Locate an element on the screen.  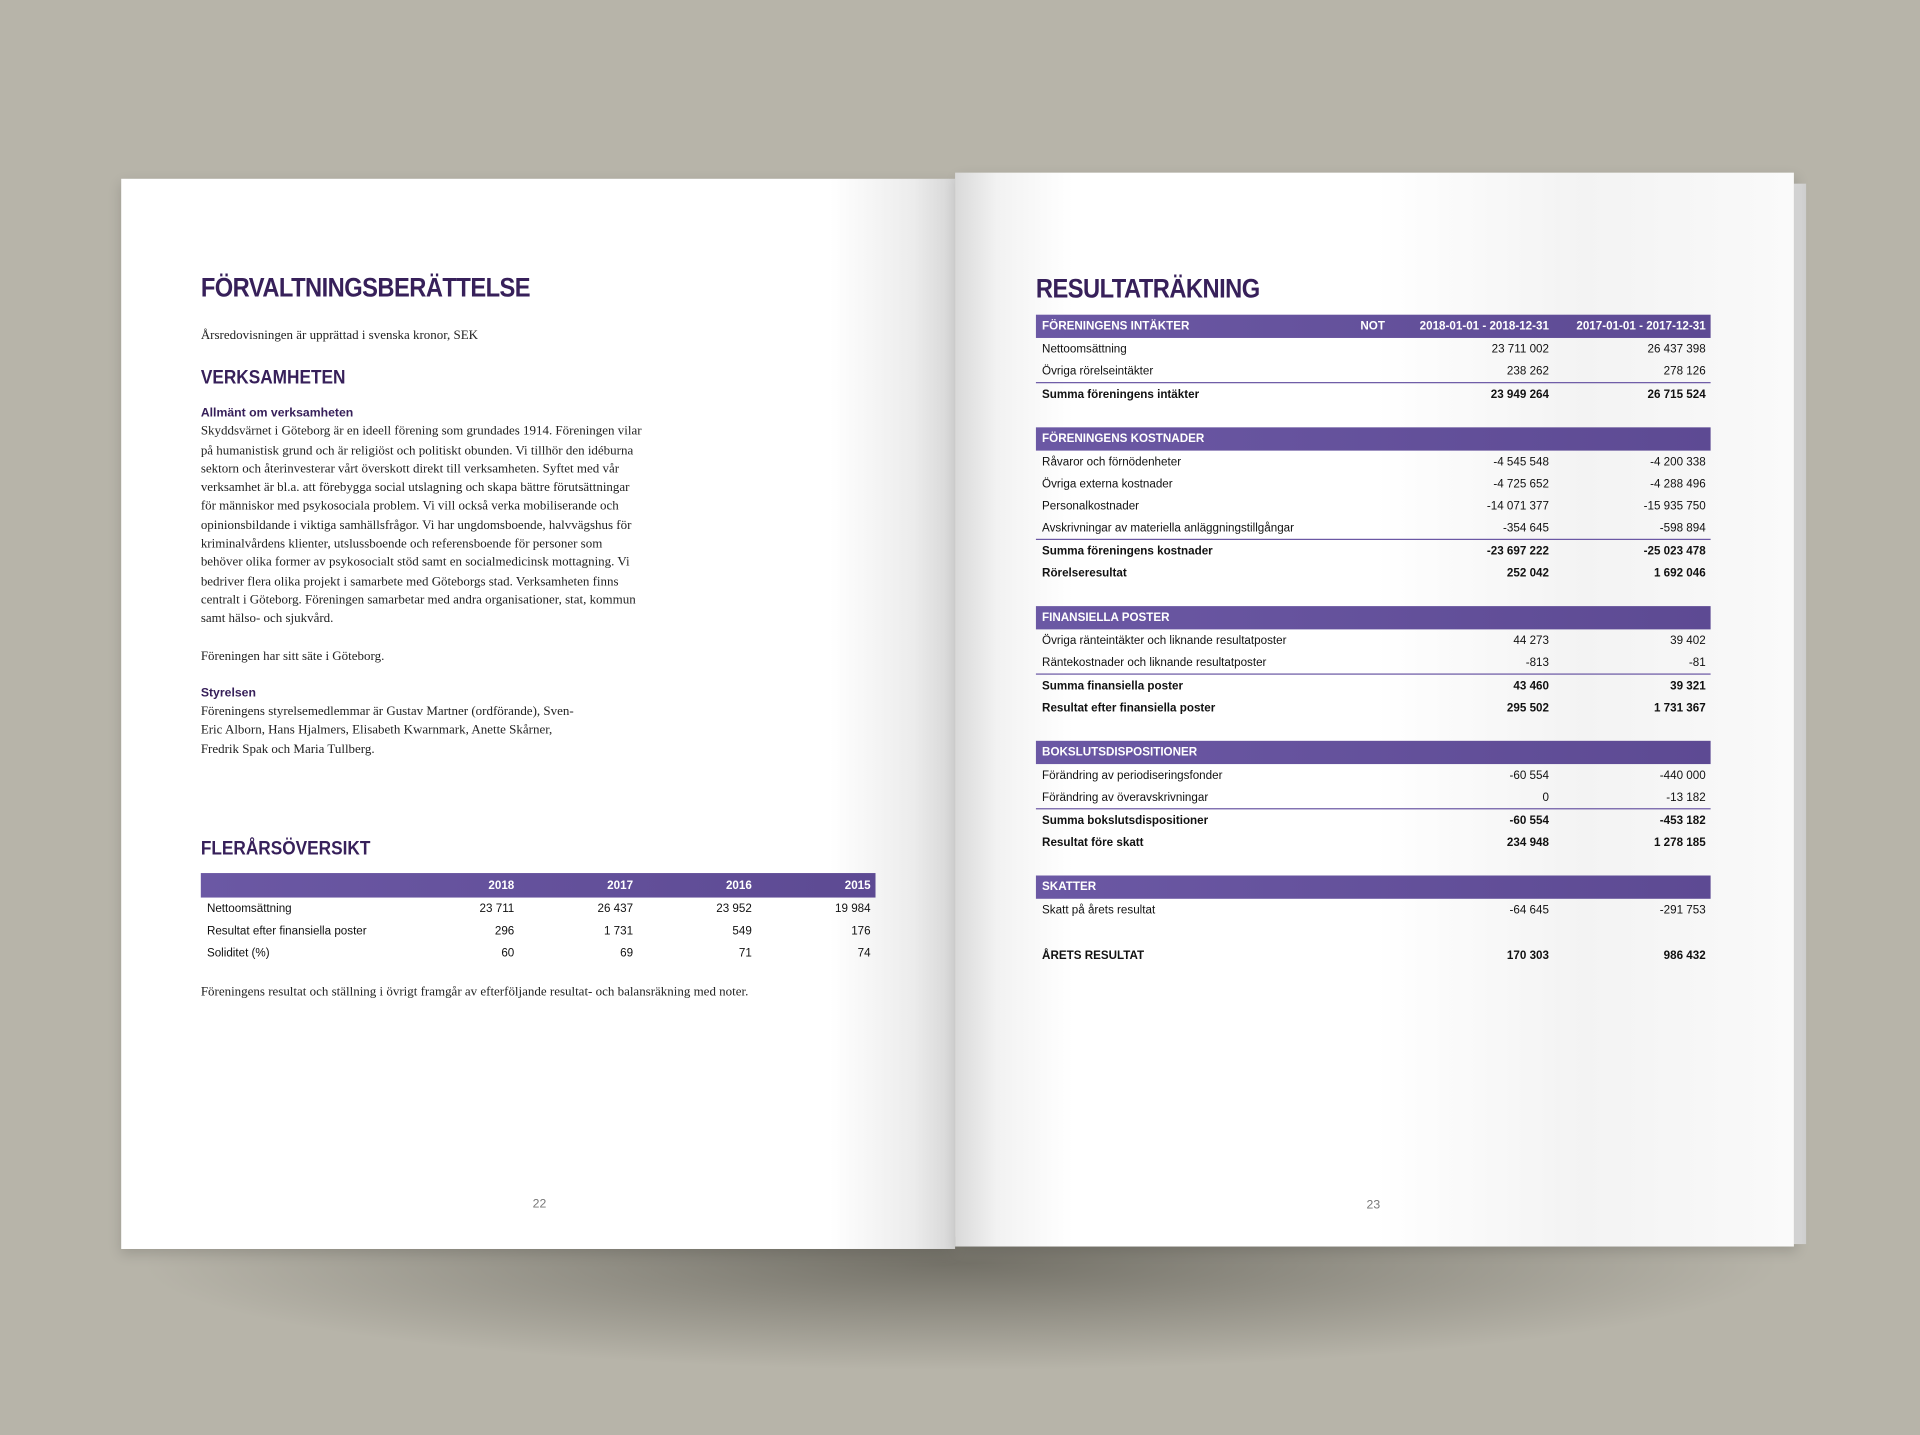
overview-title: FLERÅRSÖVERSIKT is located at coordinates (285, 849).